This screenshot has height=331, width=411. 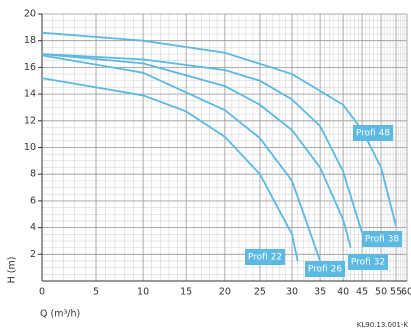 I want to click on y-tick-label: 18, so click(x=30, y=40).